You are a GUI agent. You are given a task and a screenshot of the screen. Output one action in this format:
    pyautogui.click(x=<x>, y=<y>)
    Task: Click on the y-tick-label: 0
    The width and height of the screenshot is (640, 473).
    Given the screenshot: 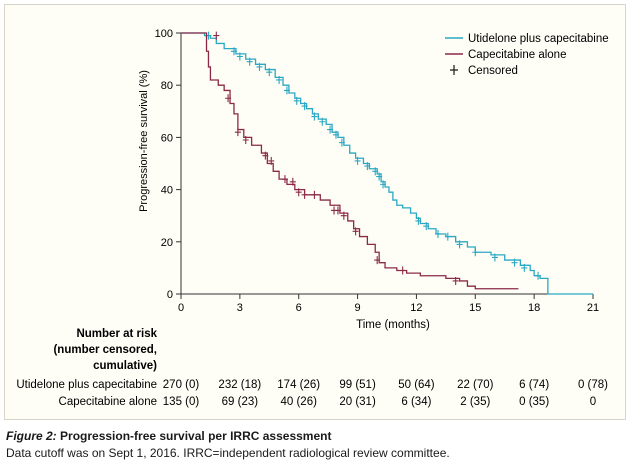 What is the action you would take?
    pyautogui.click(x=170, y=295)
    